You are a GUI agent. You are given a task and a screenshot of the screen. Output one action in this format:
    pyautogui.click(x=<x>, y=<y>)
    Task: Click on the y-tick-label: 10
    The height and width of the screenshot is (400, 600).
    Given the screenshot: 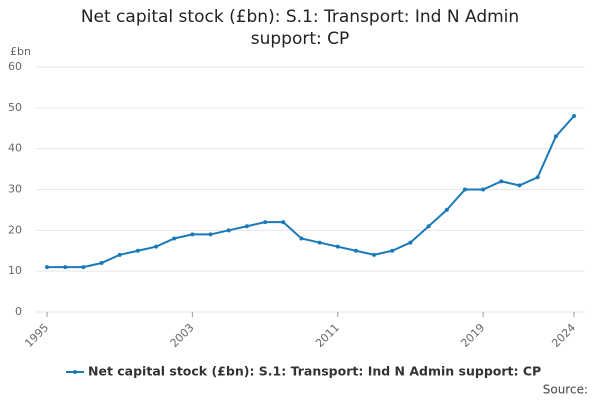 What is the action you would take?
    pyautogui.click(x=15, y=270)
    